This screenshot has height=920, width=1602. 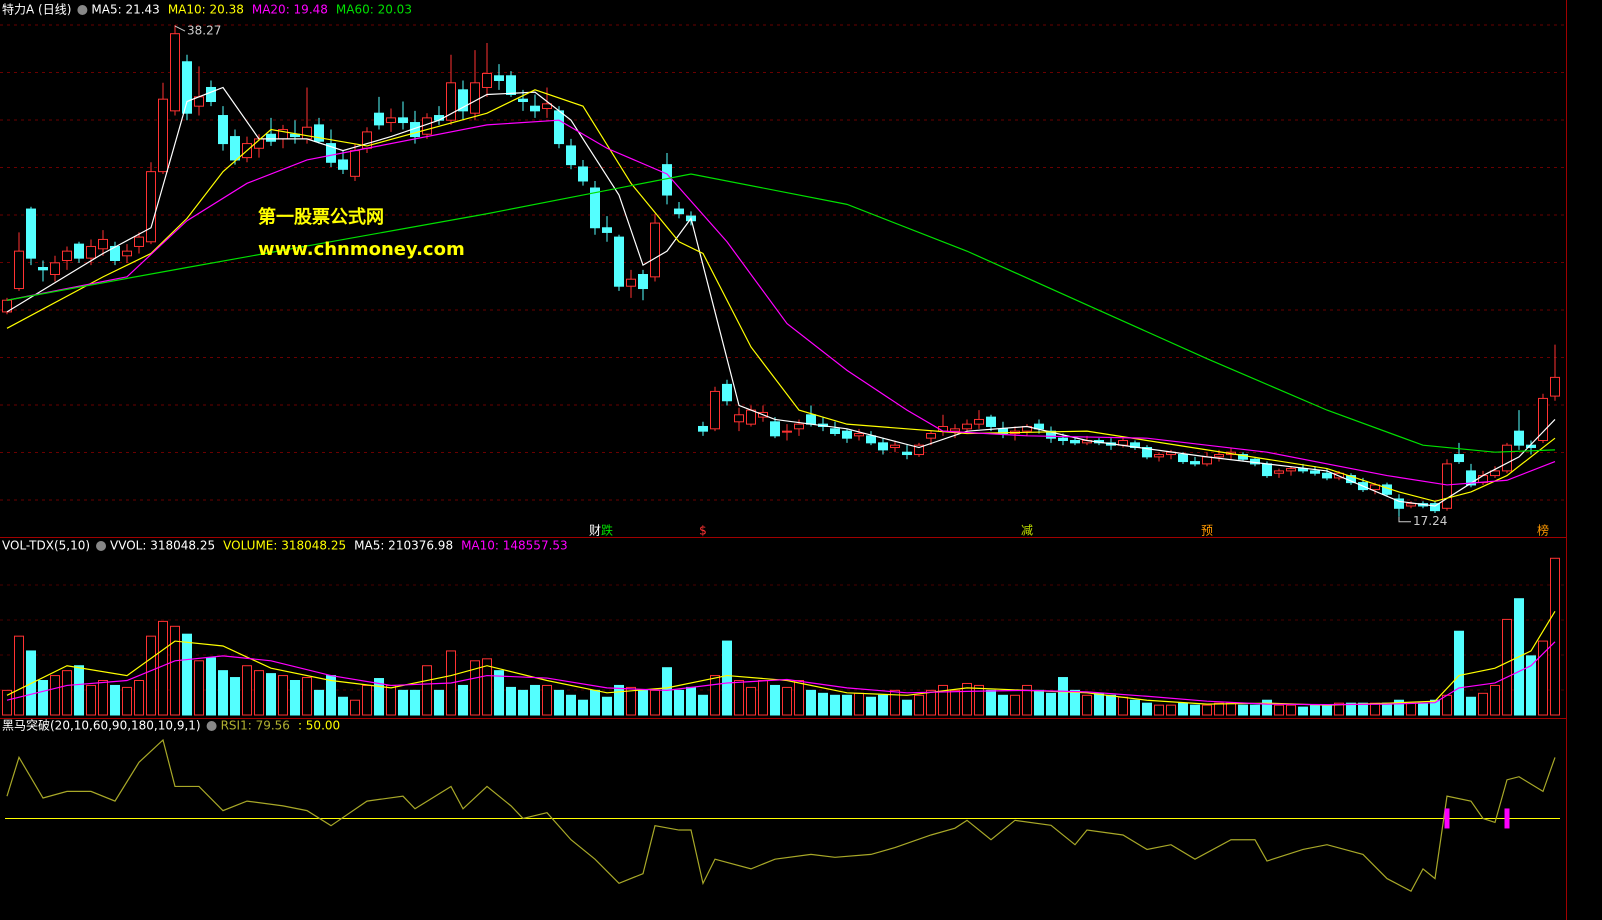 What do you see at coordinates (1430, 521) in the screenshot?
I see `low-label: 17.24` at bounding box center [1430, 521].